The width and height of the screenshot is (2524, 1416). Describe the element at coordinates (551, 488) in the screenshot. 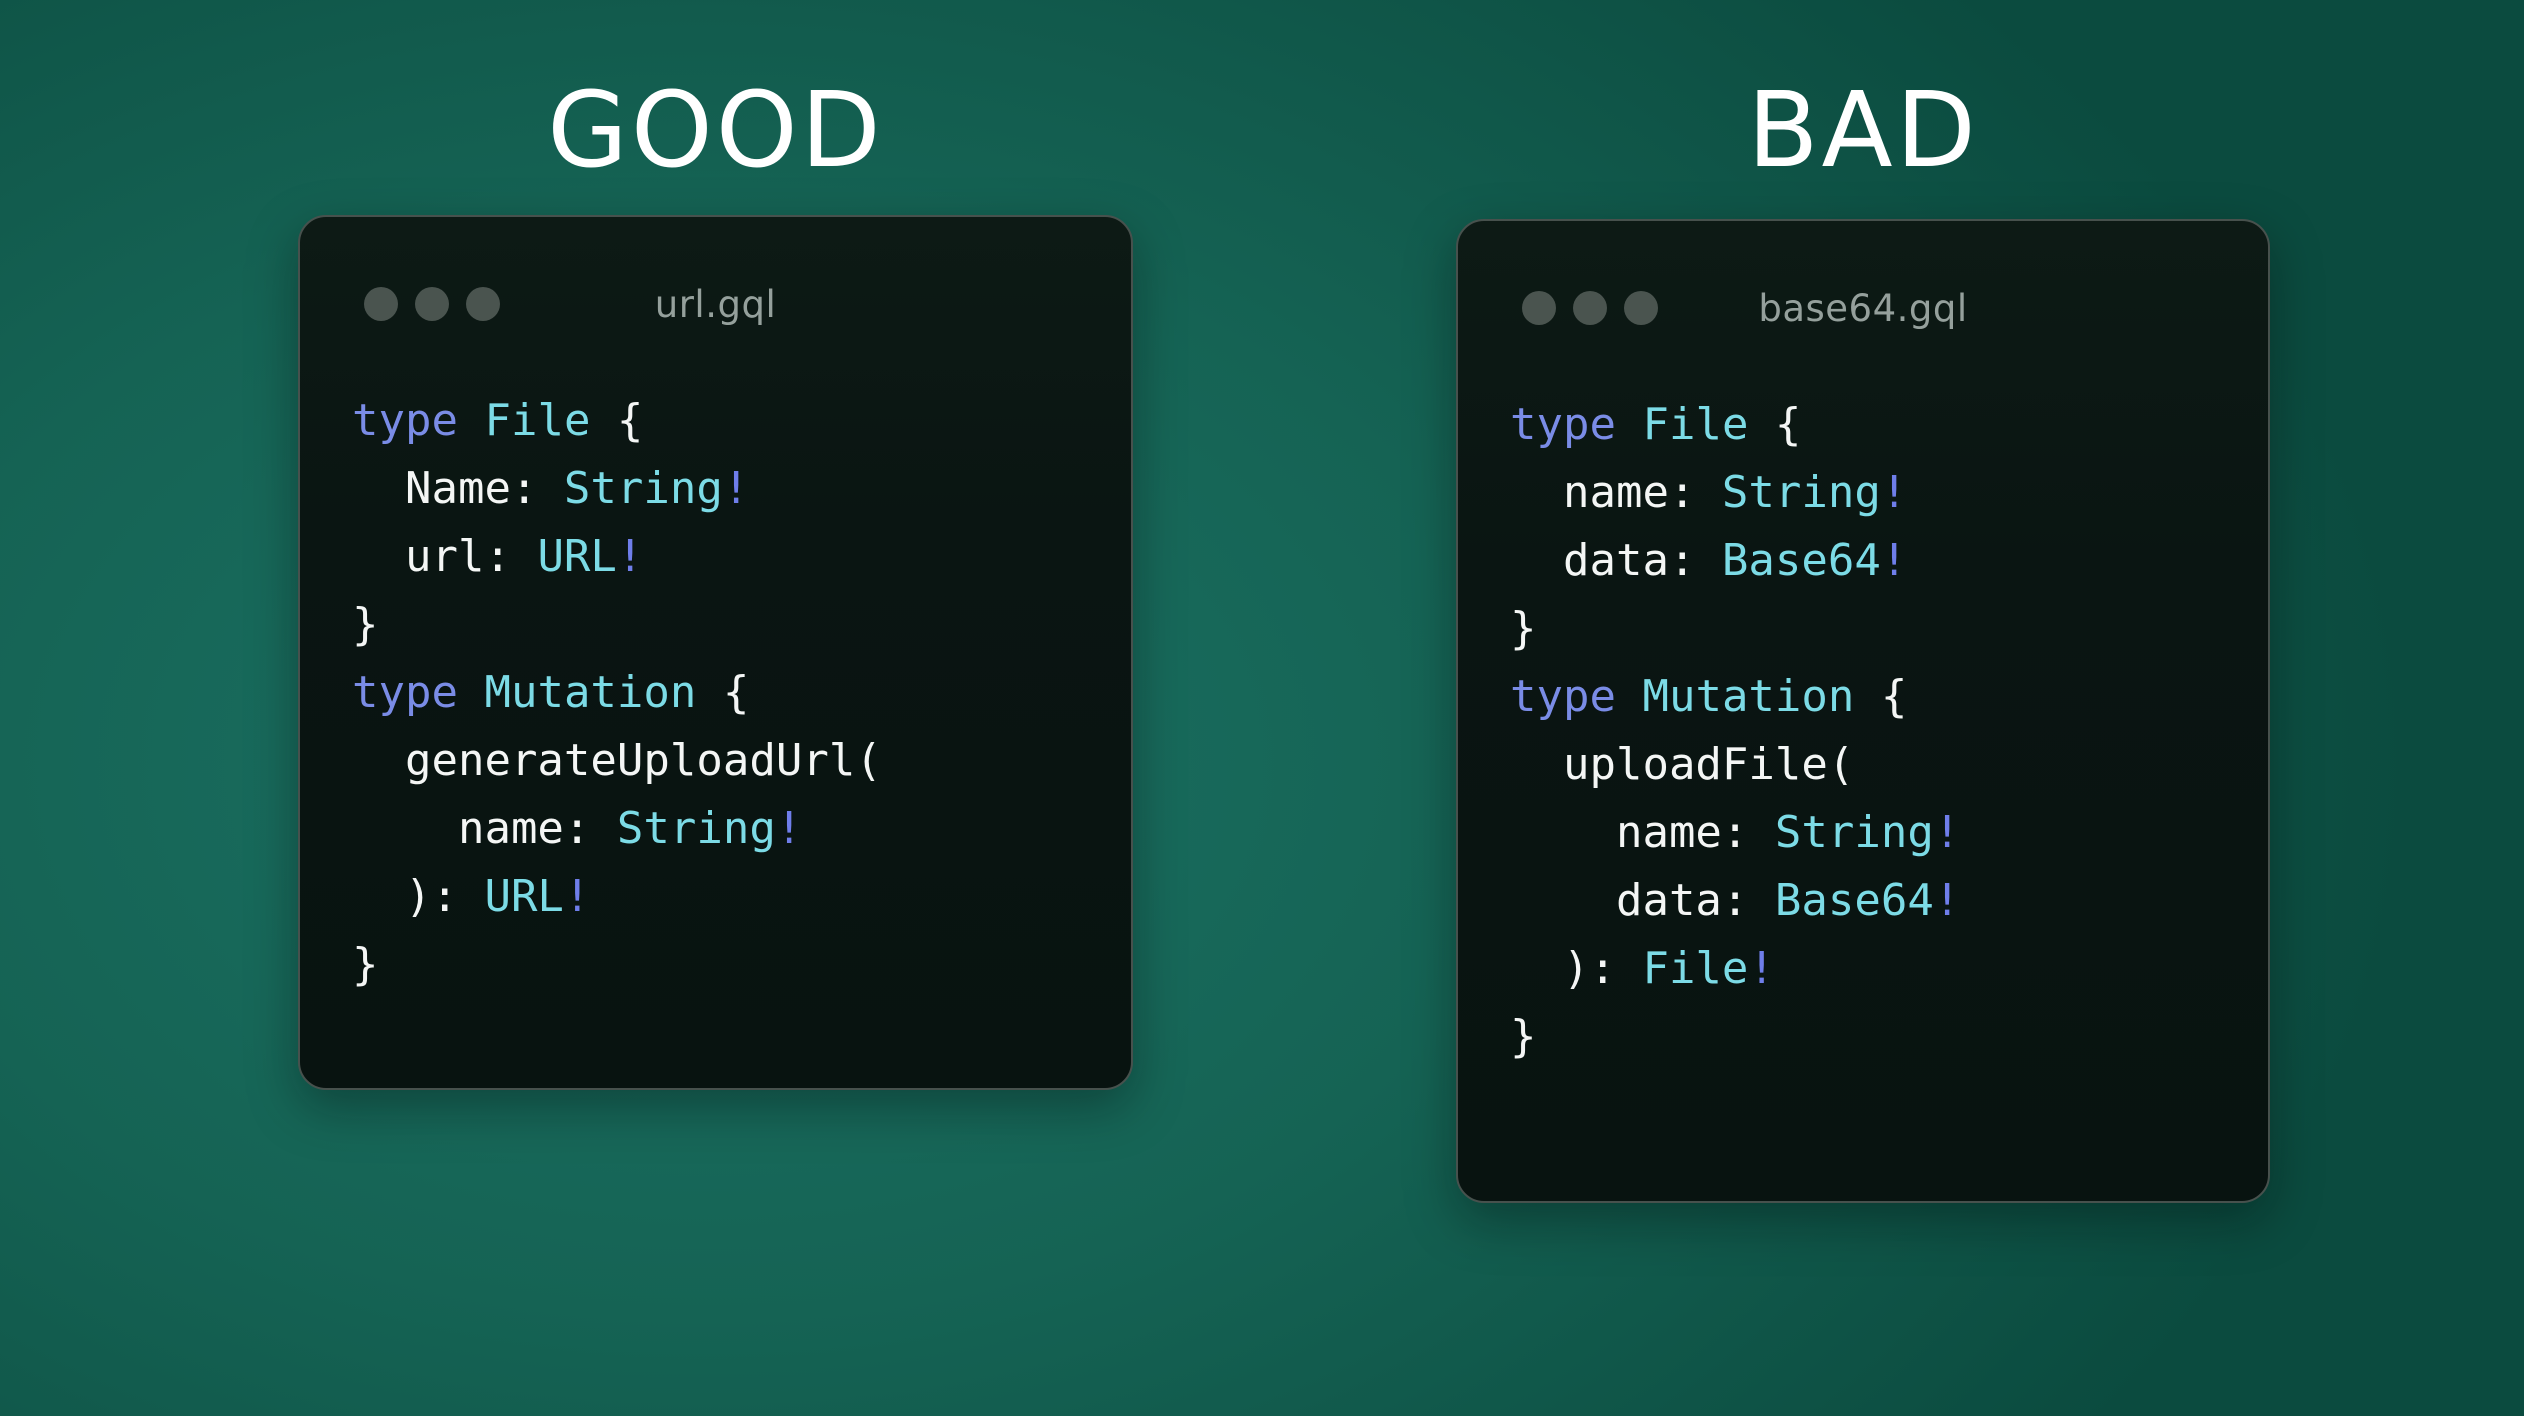

I see `code-line: Name: String!` at that location.